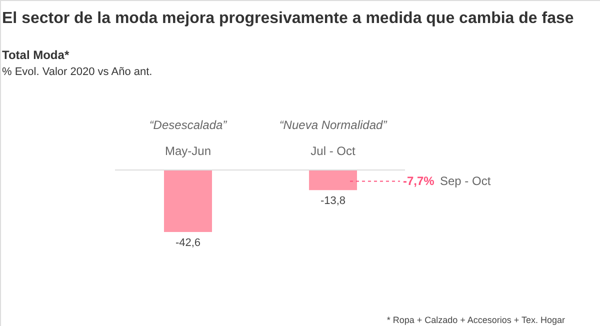 This screenshot has width=600, height=326. I want to click on chart-subtitle: Total Moda*, so click(36, 55).